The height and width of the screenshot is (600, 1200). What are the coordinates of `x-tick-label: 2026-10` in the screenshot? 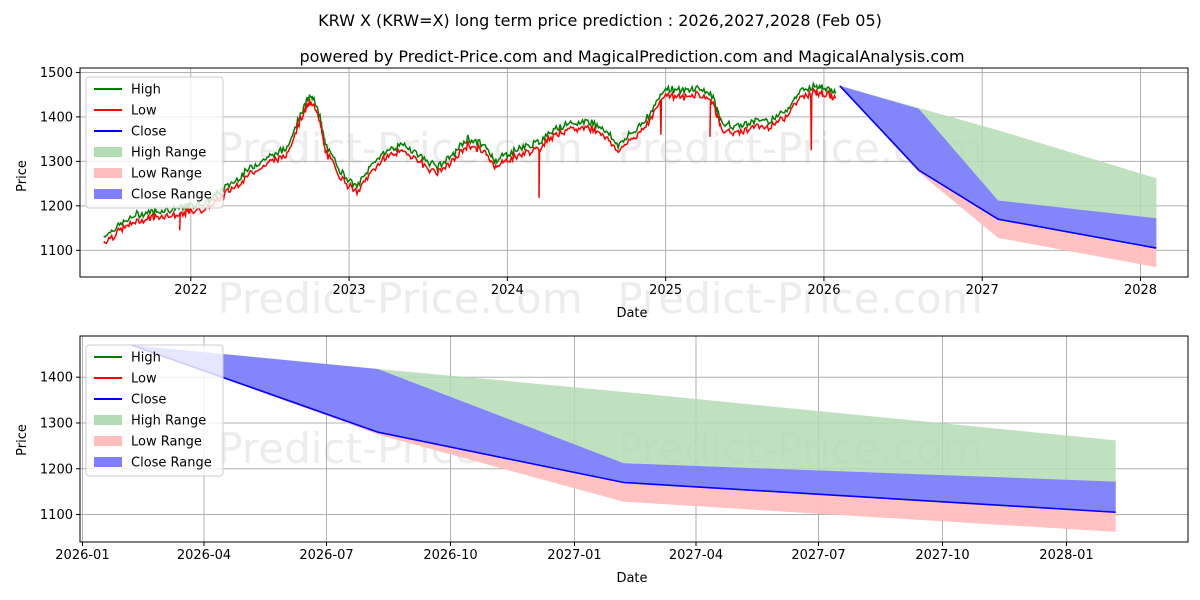 It's located at (450, 555).